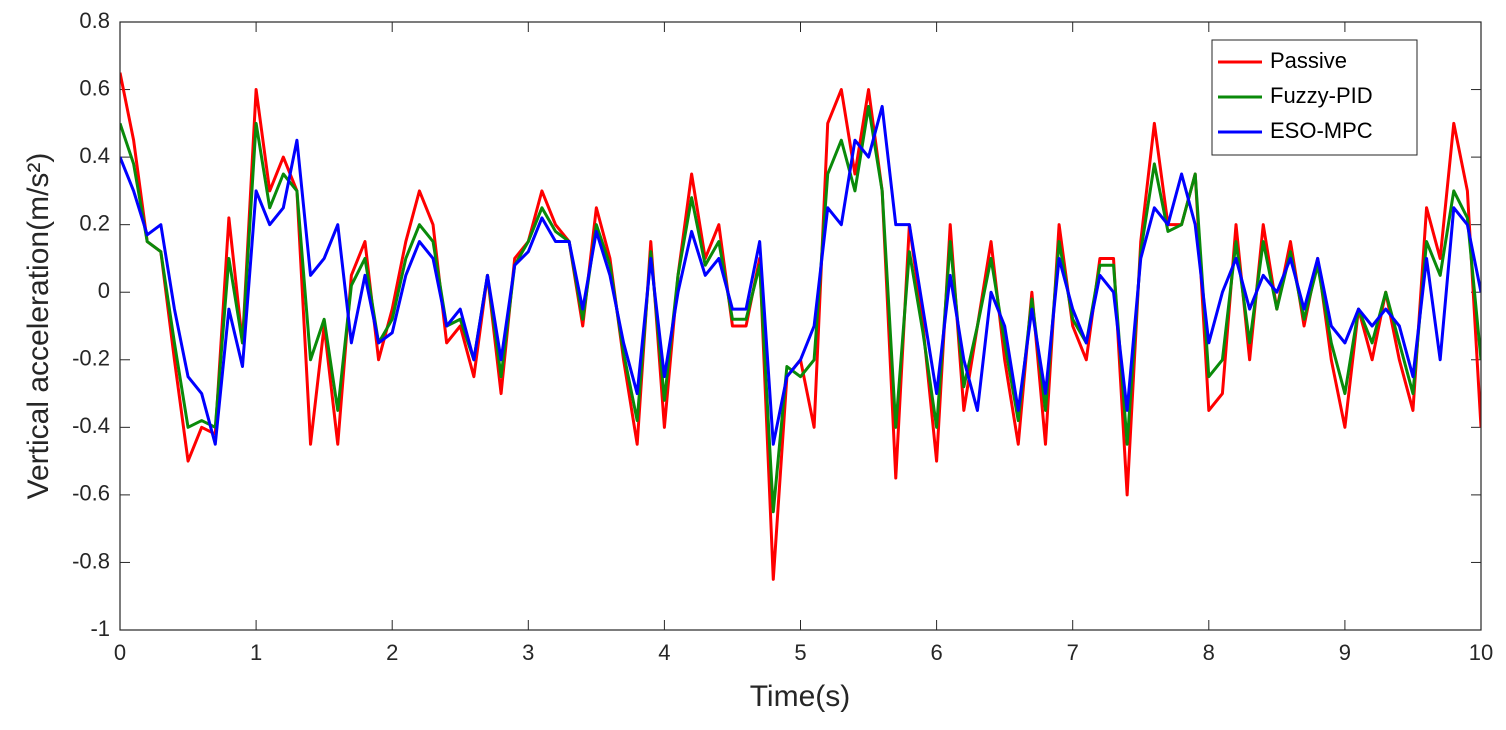  I want to click on x-axis-label: Time(s), so click(800, 696).